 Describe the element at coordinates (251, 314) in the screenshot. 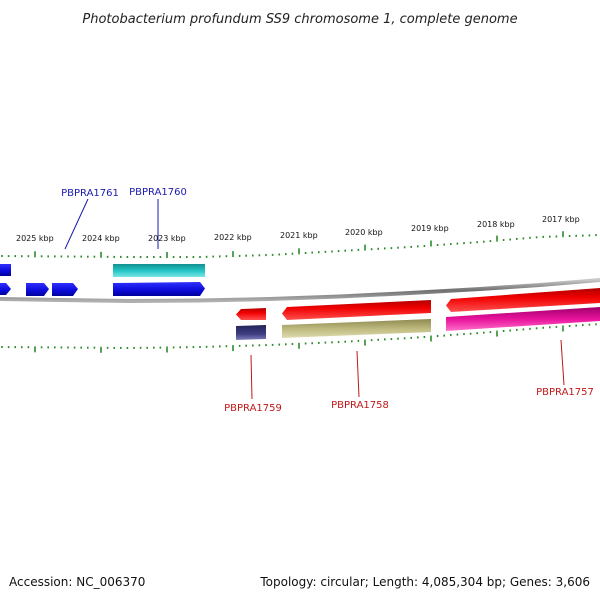

I see `gene-red-PBPRA1759` at that location.